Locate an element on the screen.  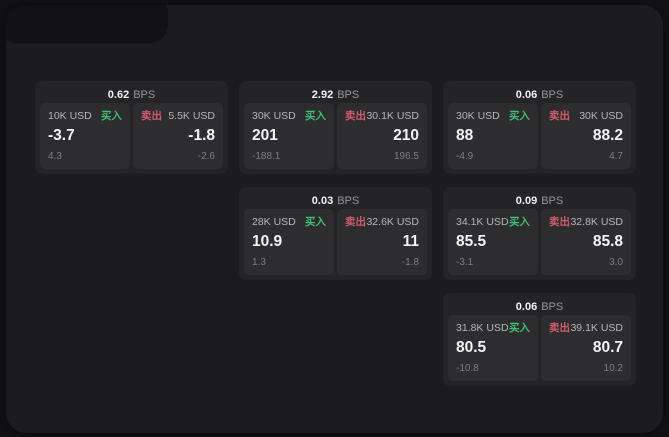
buy-price: 85.5 is located at coordinates (471, 241).